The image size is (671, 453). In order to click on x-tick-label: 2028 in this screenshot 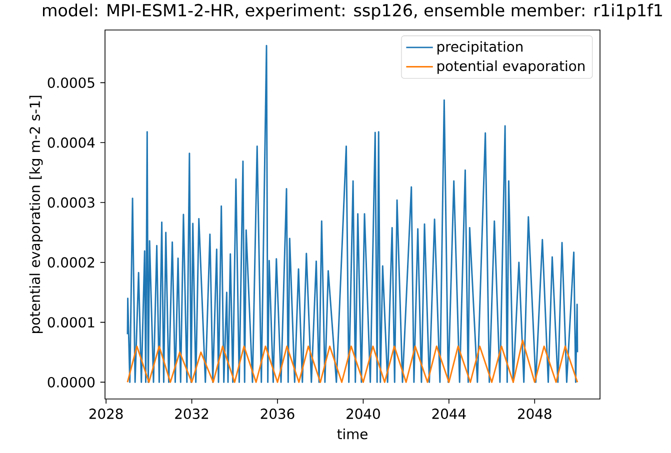, I will do `click(106, 414)`.